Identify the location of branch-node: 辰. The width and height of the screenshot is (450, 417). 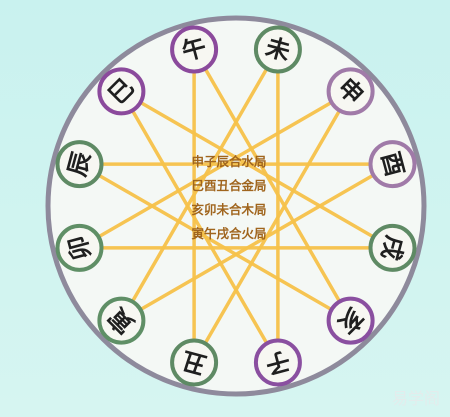
(79, 164).